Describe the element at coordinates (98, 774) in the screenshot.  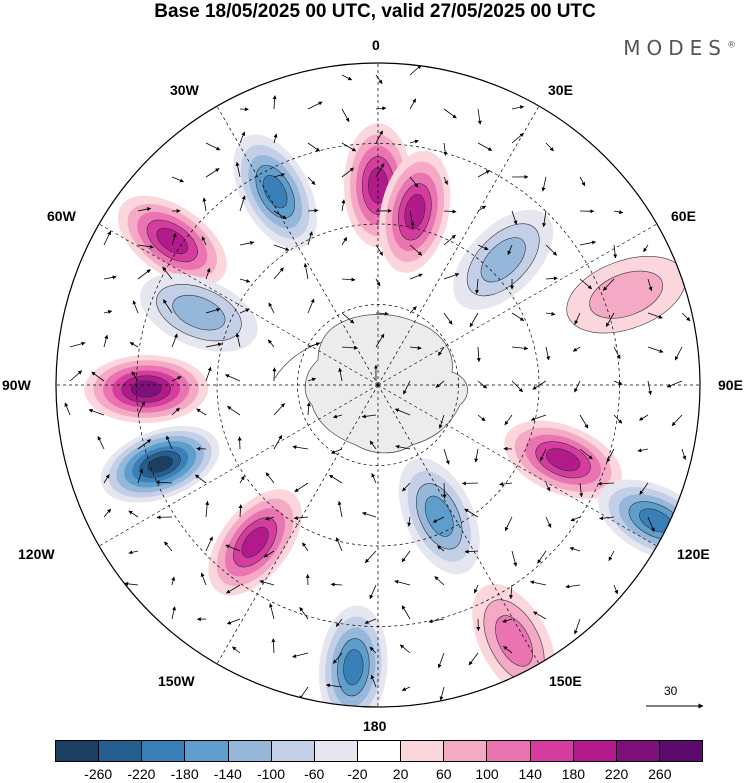
I see `colorbar-tick-label: -260` at that location.